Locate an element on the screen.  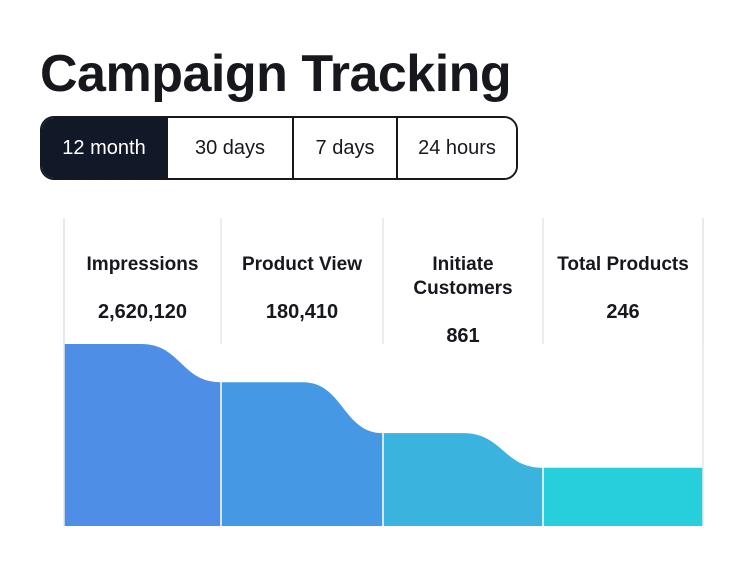
stage-value-1: 2,620,120 is located at coordinates (142, 312).